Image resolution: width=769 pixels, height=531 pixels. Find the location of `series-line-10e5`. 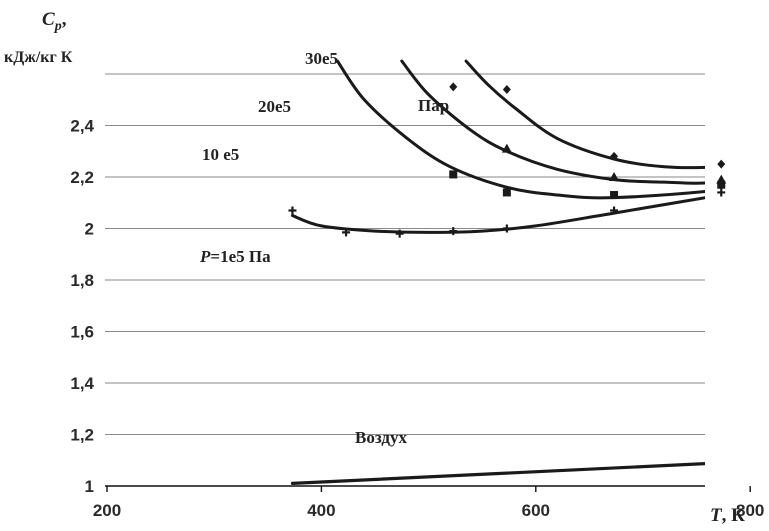

series-line-10e5 is located at coordinates (520, 129).